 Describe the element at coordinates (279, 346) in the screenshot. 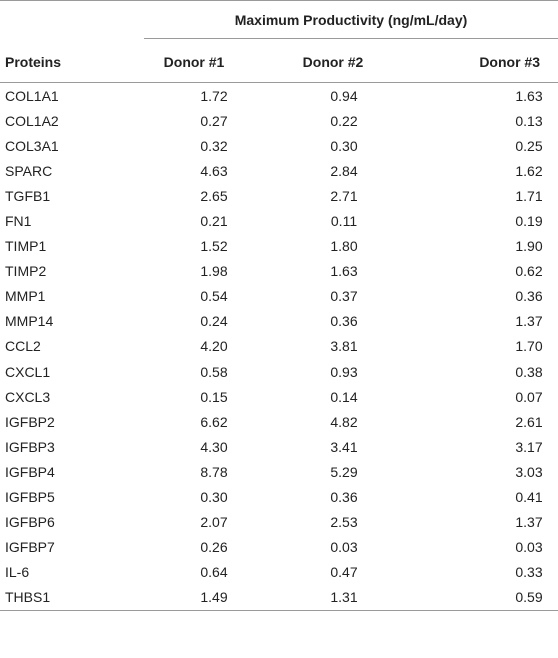

I see `table-row: CCL2 4.20 3.81 1.70` at that location.